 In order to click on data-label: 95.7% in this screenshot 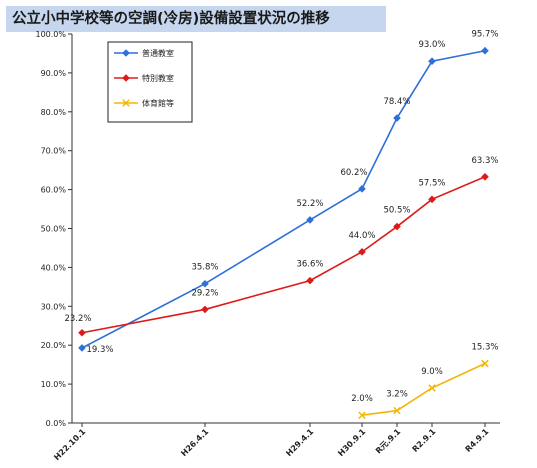, I will do `click(484, 35)`.